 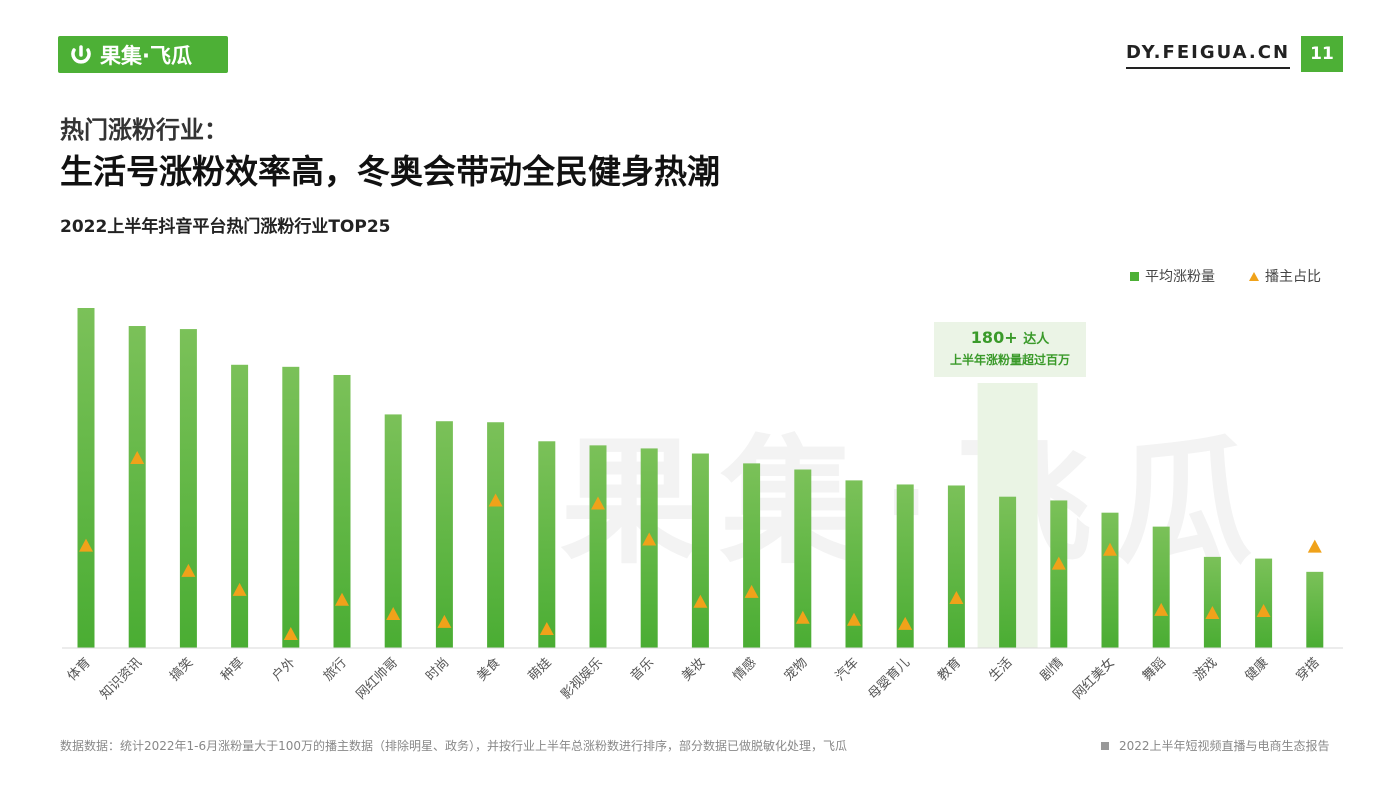 What do you see at coordinates (377, 679) in the screenshot?
I see `x-tick-label: 网红帅哥` at bounding box center [377, 679].